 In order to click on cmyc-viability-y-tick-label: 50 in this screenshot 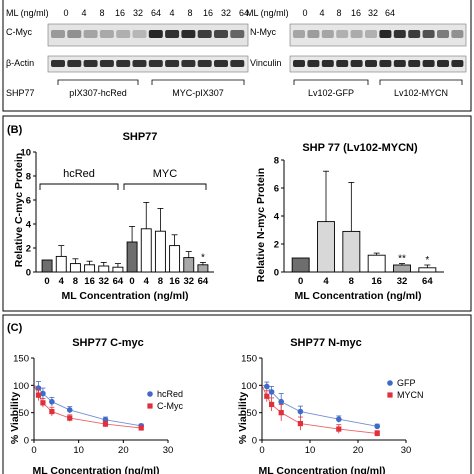, I will do `click(23, 413)`.